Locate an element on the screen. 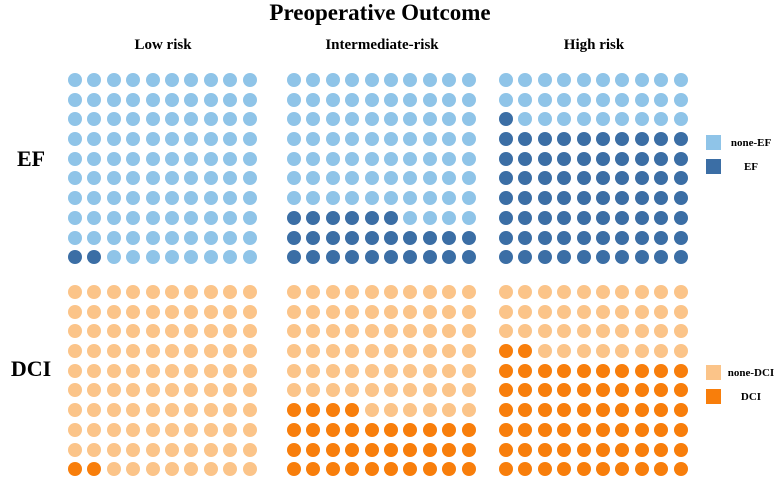 This screenshot has height=478, width=777. dci-legend: none-DCI DCI is located at coordinates (741, 384).